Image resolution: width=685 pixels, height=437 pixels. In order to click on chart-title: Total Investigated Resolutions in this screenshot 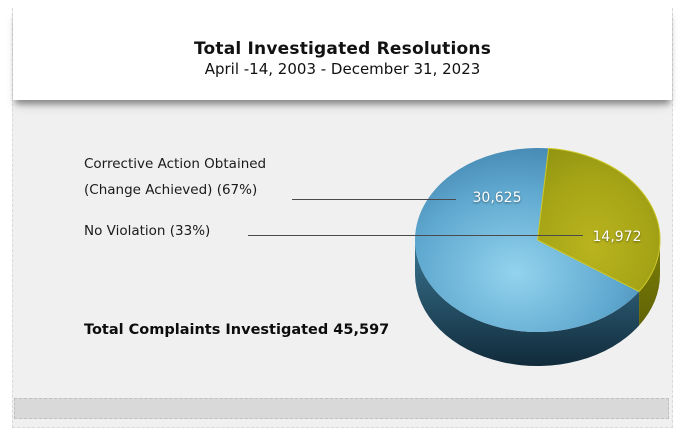, I will do `click(342, 49)`.